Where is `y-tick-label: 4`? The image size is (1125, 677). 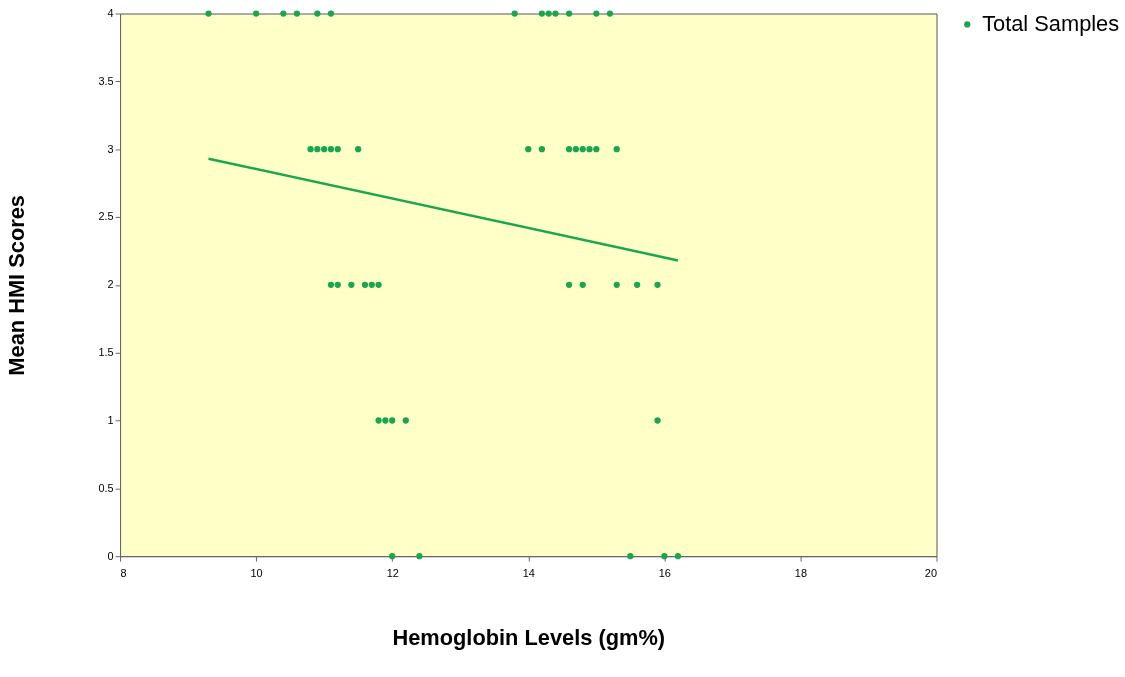 y-tick-label: 4 is located at coordinates (110, 12).